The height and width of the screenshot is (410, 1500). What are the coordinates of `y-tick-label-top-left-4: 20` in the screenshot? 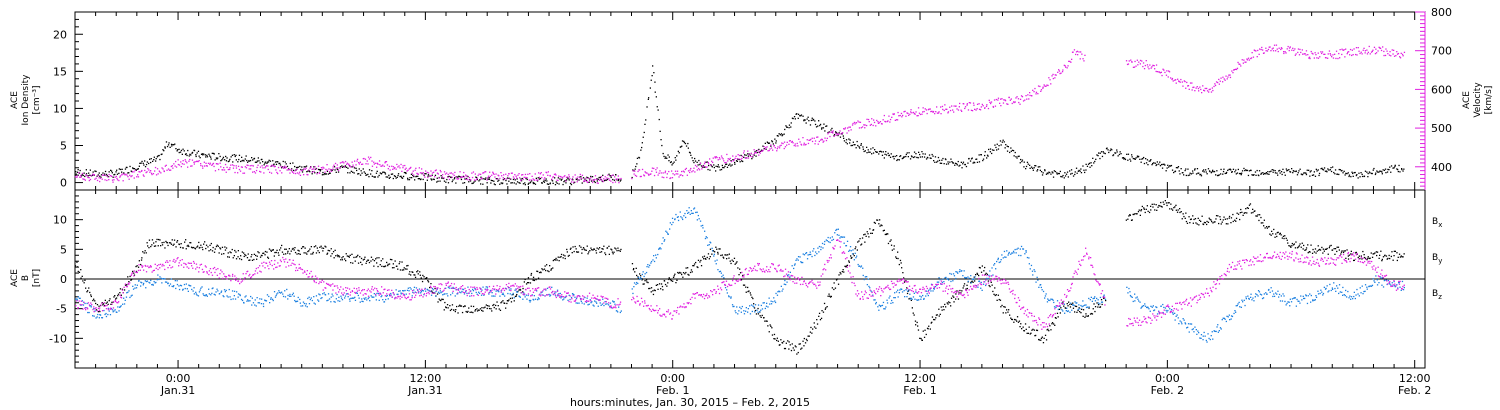 It's located at (60, 34).